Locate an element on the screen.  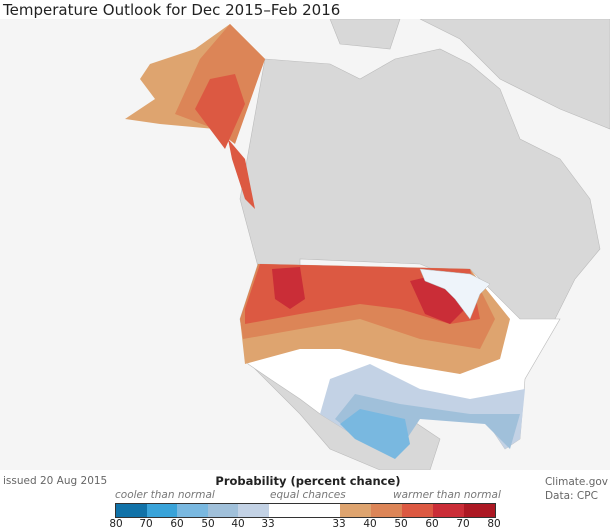
equal-caption: equal chances is located at coordinates (308, 495).